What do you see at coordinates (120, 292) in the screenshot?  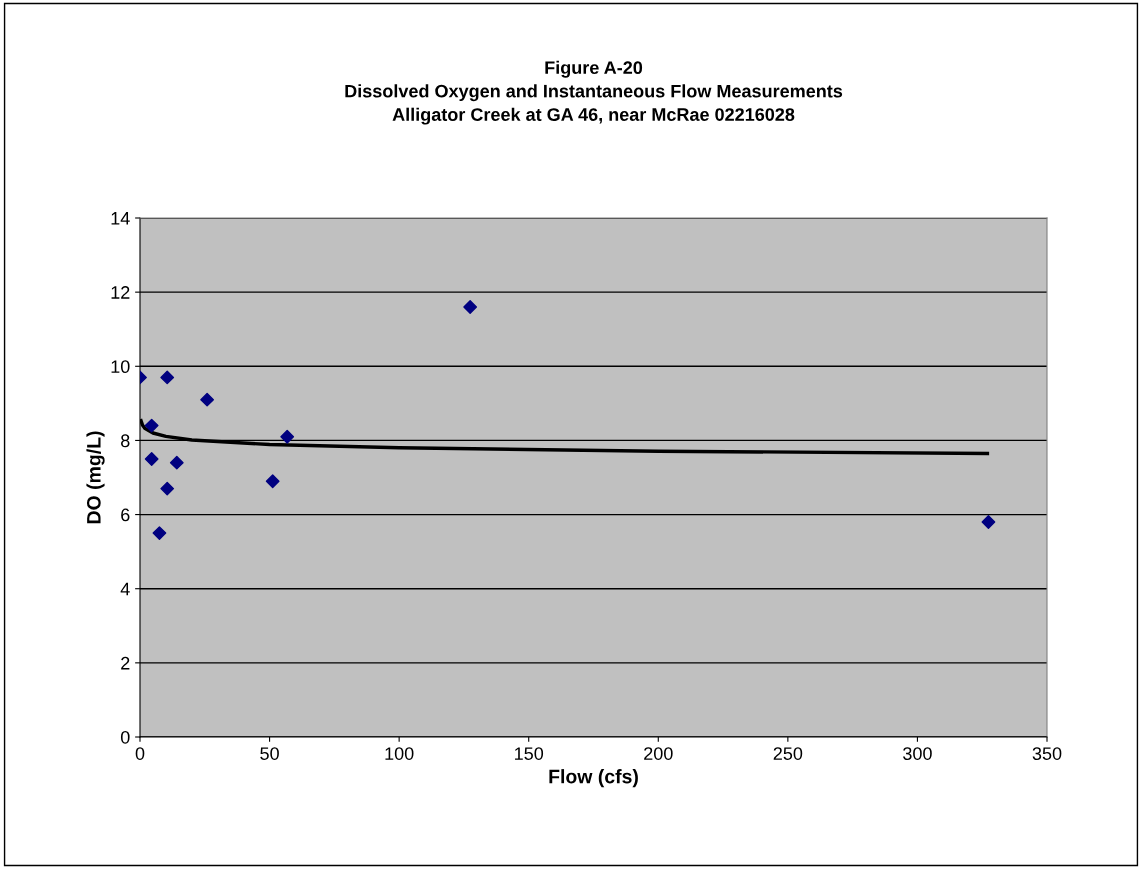 I see `y-tick-label: 12` at bounding box center [120, 292].